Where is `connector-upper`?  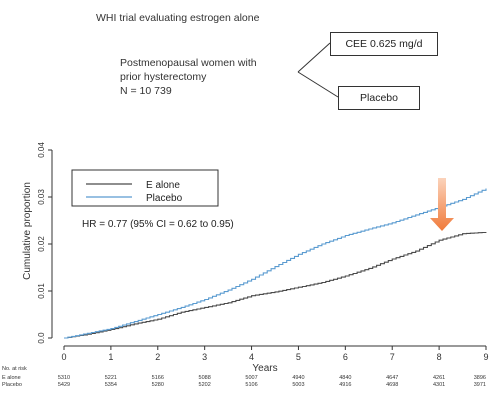 connector-upper is located at coordinates (314, 57).